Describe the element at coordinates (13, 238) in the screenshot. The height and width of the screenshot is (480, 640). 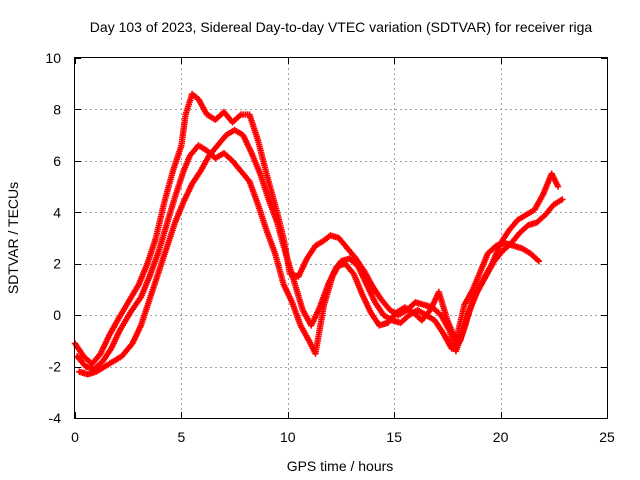
I see `y-axis-label: SDTVAR / TECUs` at that location.